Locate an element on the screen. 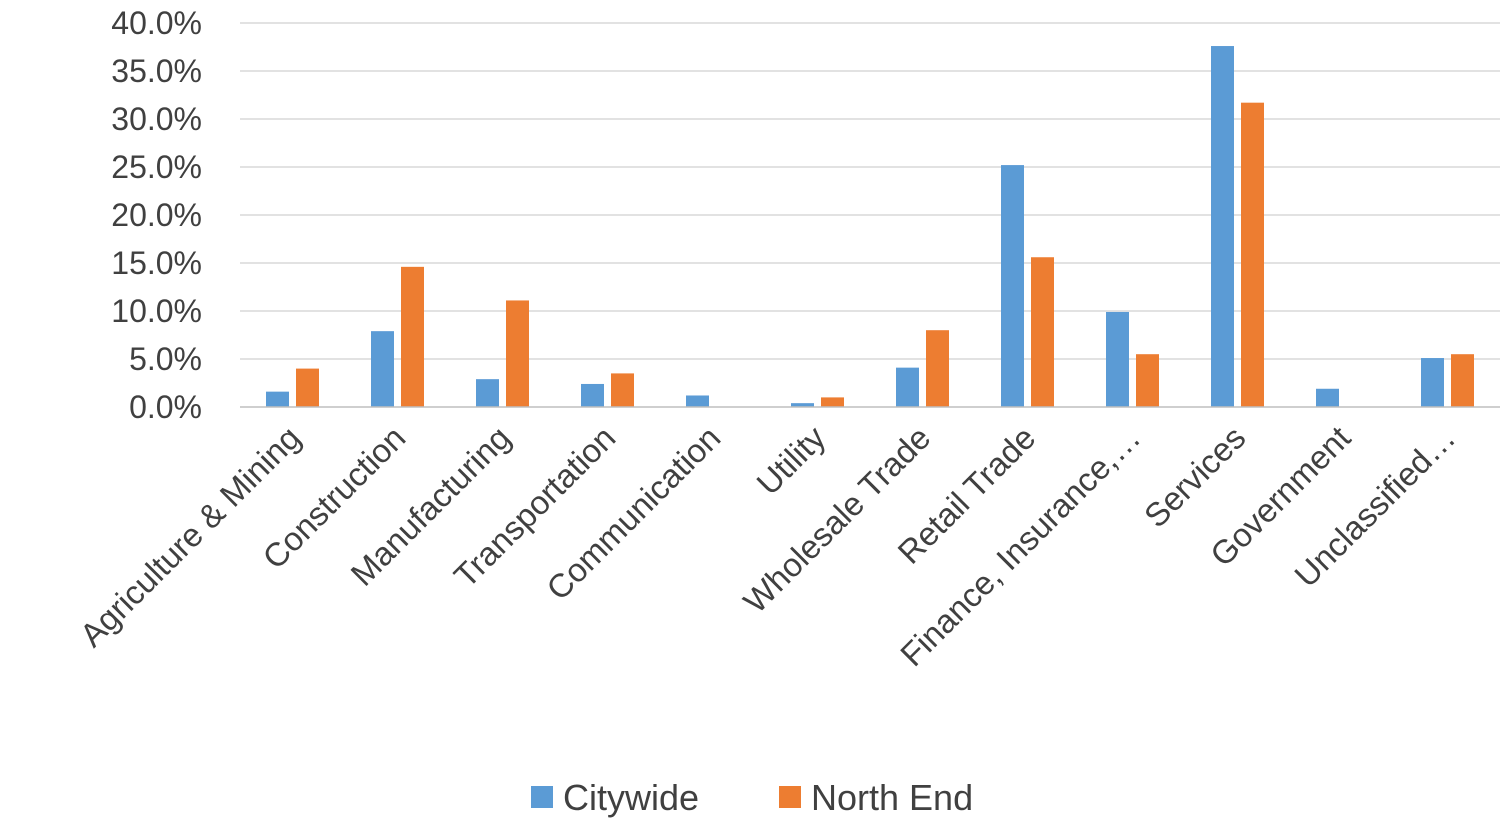  y-tick-label: 10.0% is located at coordinates (156, 311).